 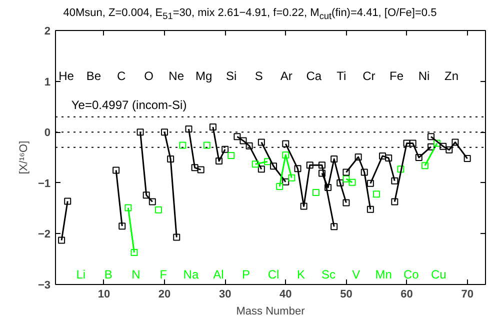 I want to click on annotation: Be, so click(x=94, y=76).